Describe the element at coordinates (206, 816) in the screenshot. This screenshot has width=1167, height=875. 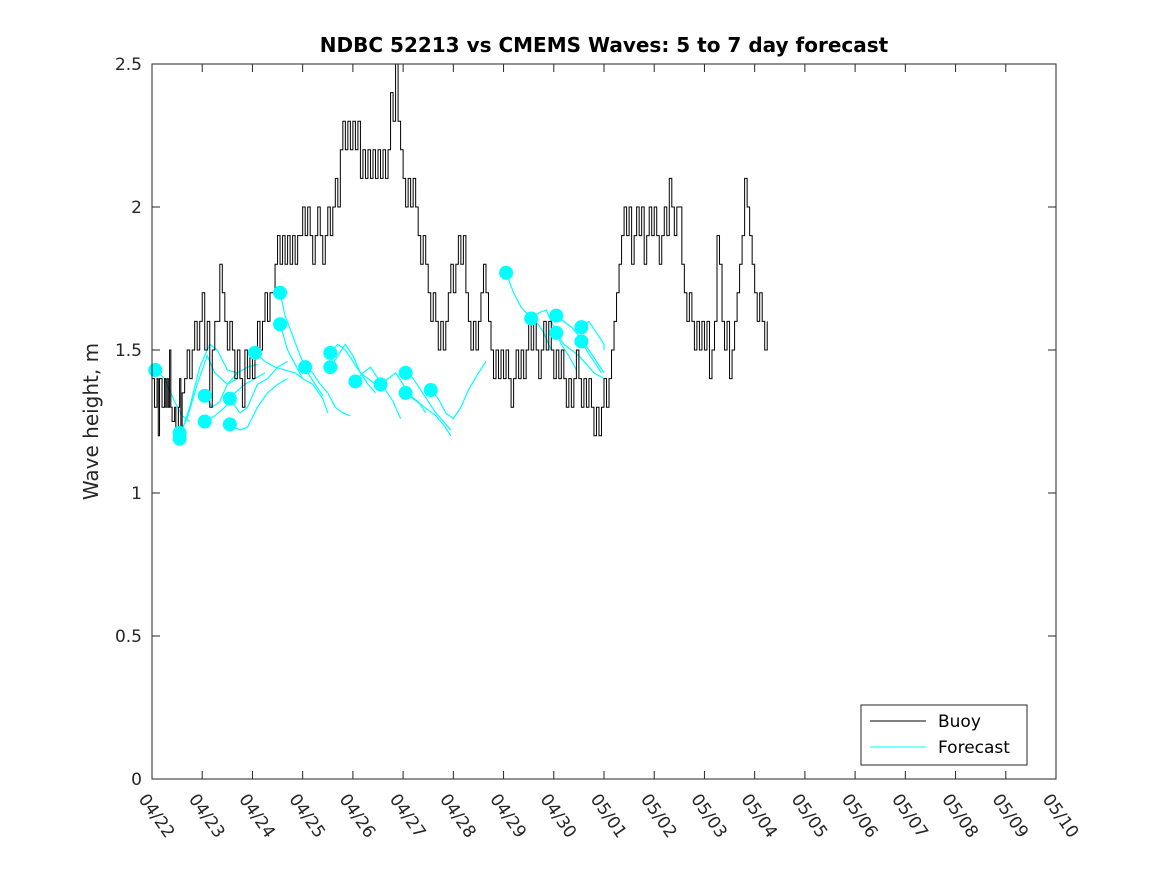
I see `x-tick-label: 04/23` at that location.